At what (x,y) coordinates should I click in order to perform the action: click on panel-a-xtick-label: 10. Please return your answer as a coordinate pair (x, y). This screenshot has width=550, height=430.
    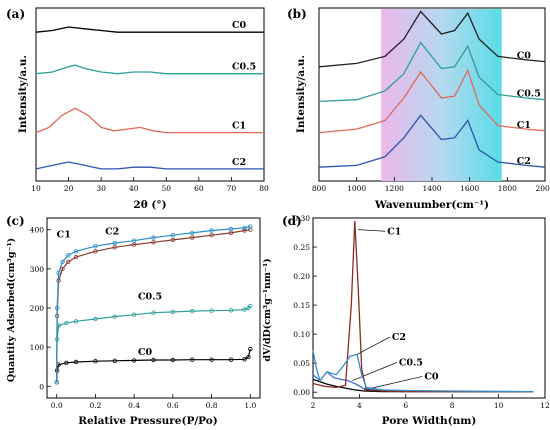
    Looking at the image, I should click on (36, 188).